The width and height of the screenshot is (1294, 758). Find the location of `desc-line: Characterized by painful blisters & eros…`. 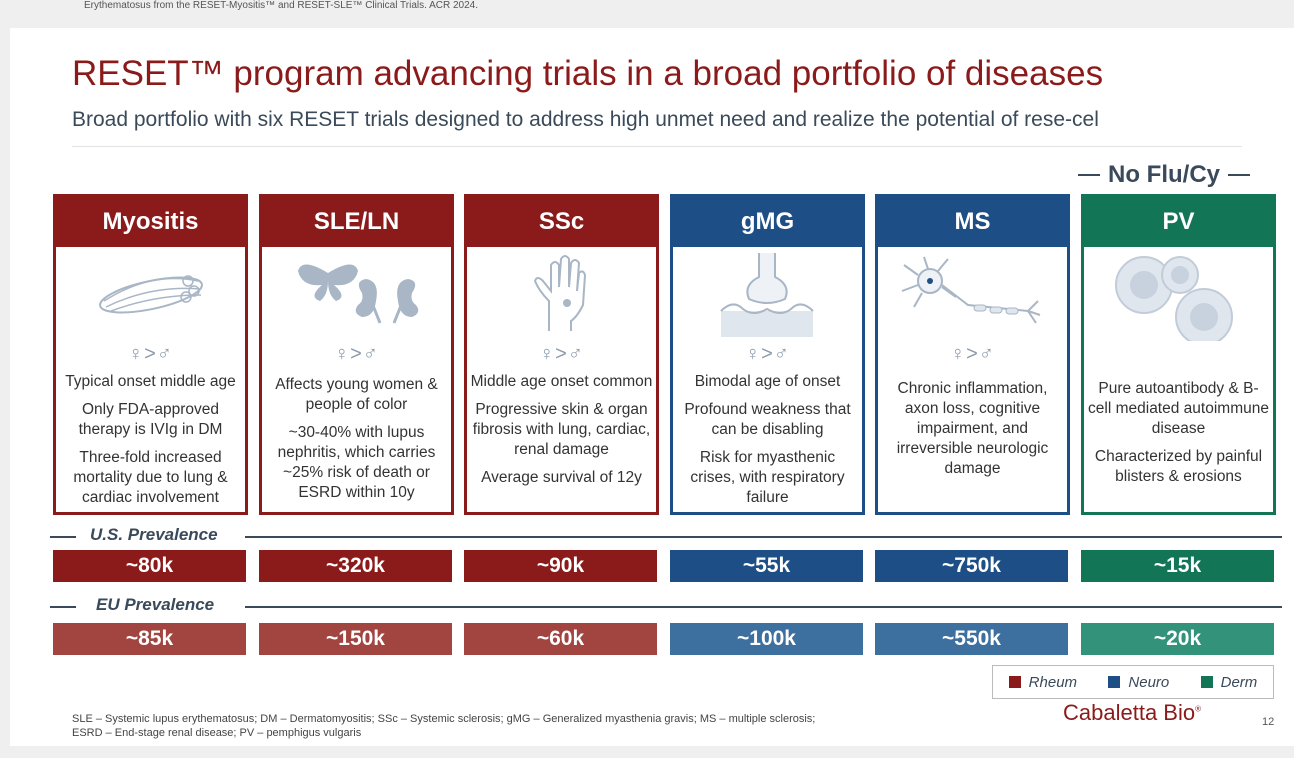

desc-line: Characterized by painful blisters & eros… is located at coordinates (1178, 466).